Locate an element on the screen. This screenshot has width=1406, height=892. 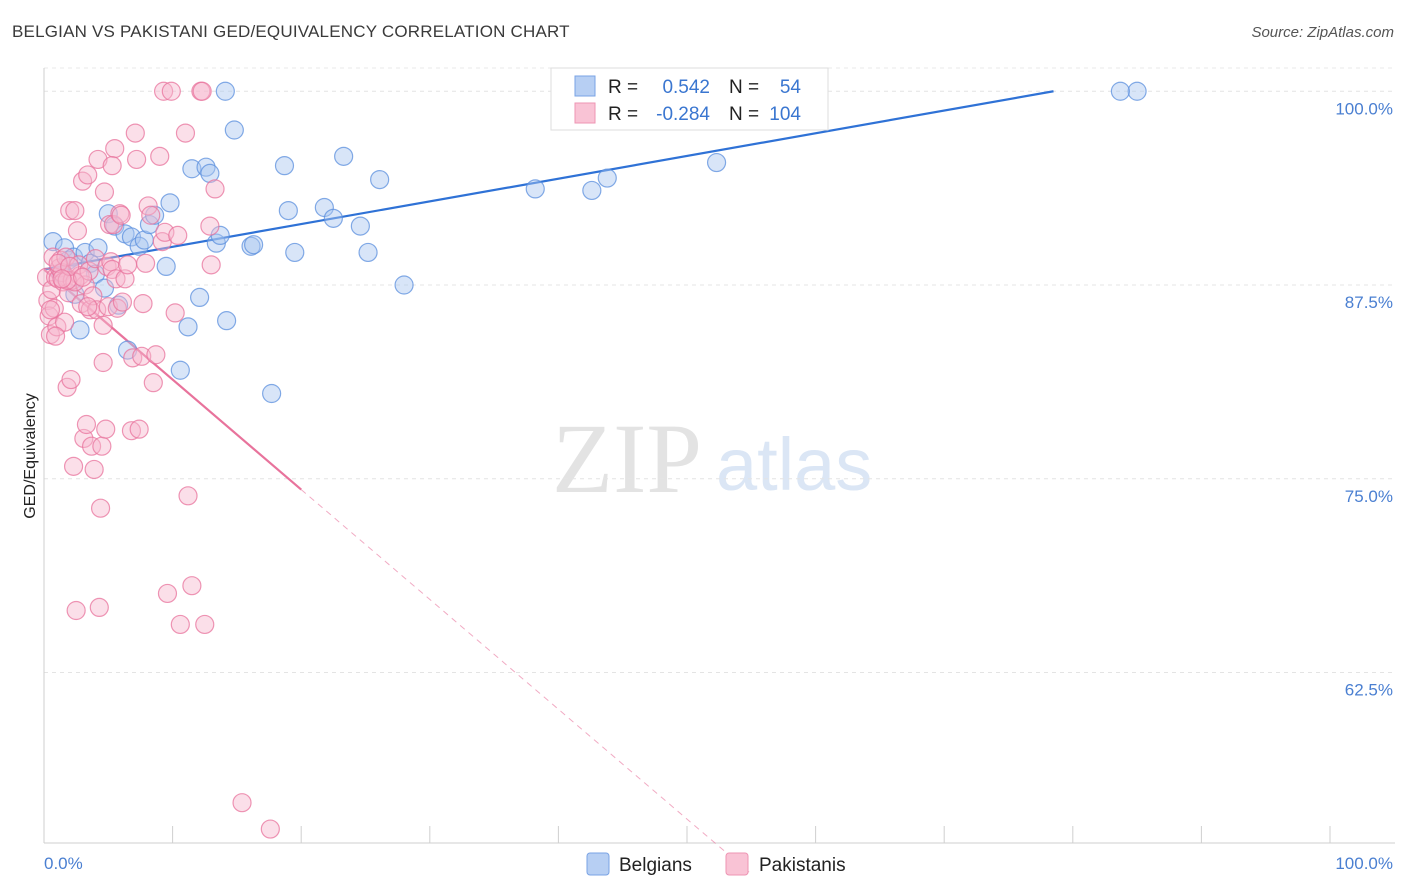
legend-r-value-pakistanis: -0.284 is located at coordinates (683, 114).